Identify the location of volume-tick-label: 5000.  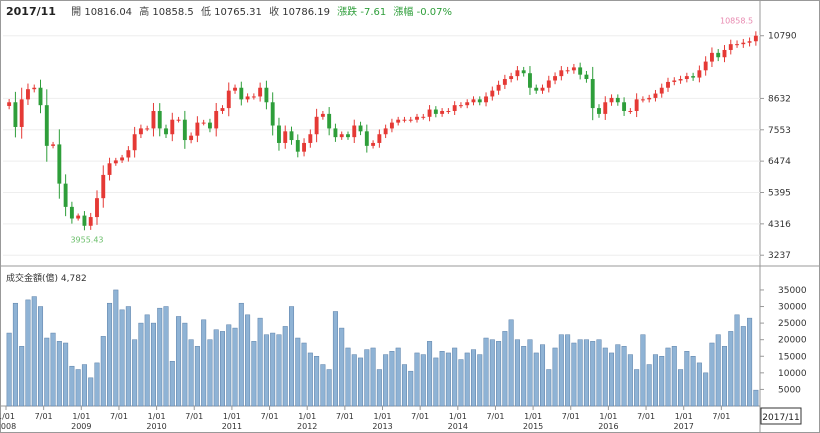
(789, 390).